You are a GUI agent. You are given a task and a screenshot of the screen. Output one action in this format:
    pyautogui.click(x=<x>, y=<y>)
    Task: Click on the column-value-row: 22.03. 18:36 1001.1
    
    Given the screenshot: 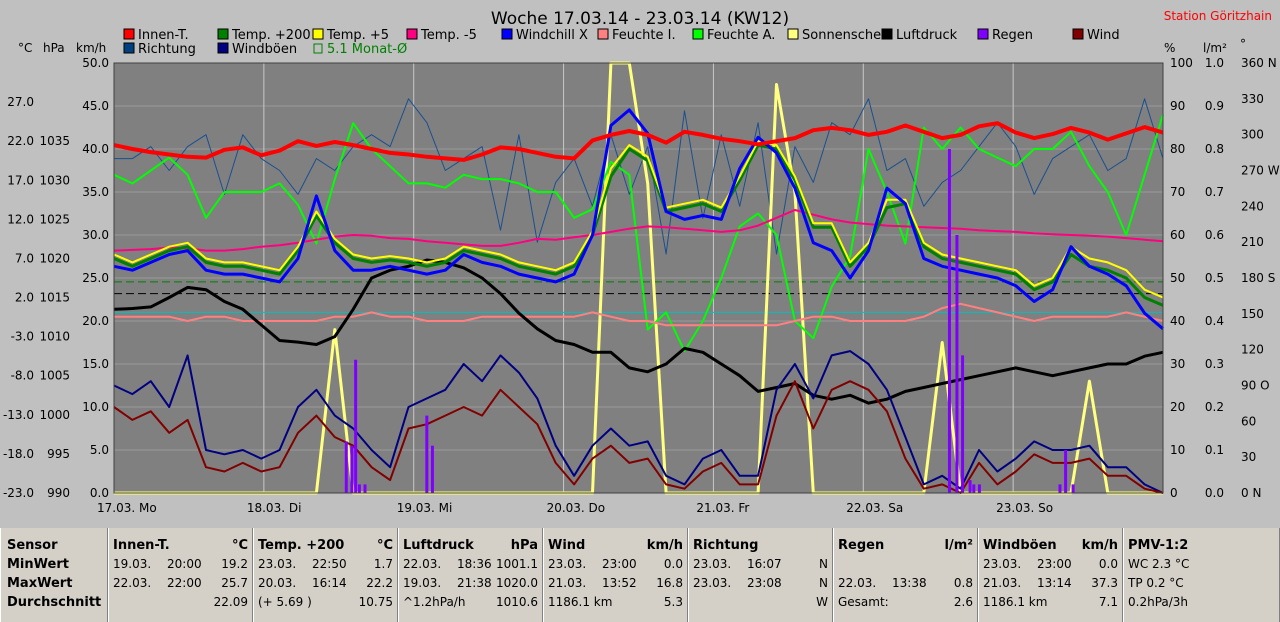 What is the action you would take?
    pyautogui.click(x=470, y=564)
    